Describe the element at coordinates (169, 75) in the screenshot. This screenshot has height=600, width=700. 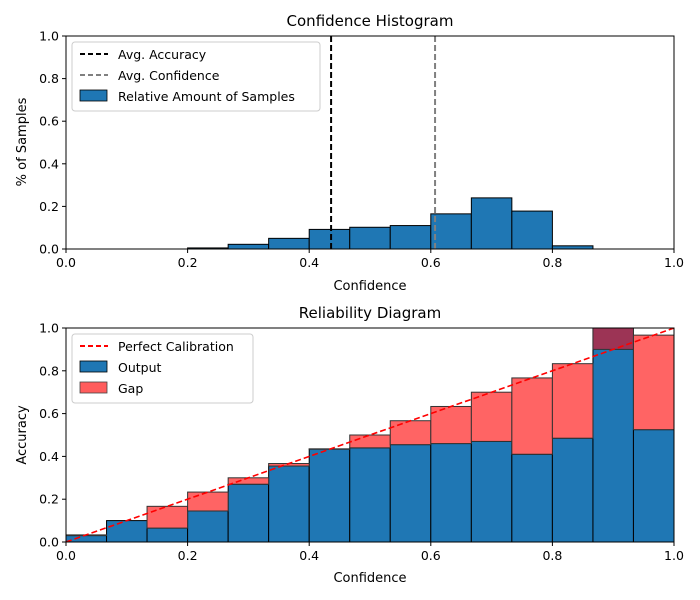
I see `legend-avg-confidence-label: Avg. Confidence` at that location.